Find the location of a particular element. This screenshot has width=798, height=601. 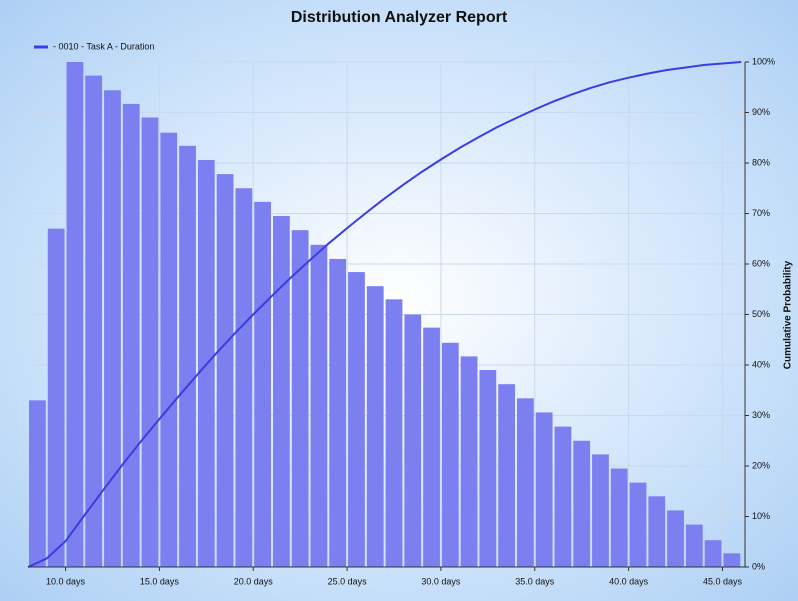

y2-tick-label: 50% is located at coordinates (761, 314).